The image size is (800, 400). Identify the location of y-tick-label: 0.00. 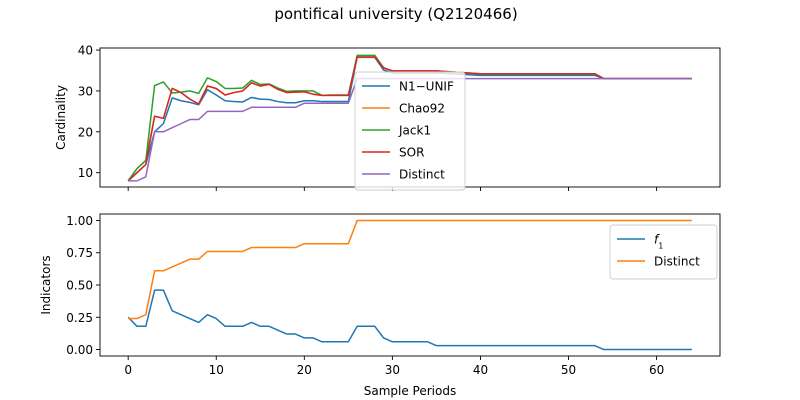
(79, 350).